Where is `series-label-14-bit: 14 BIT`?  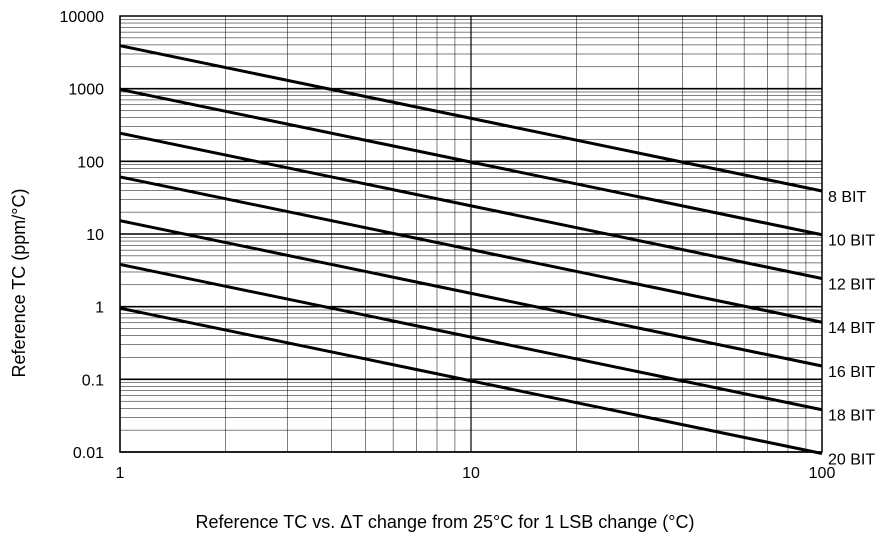 series-label-14-bit: 14 BIT is located at coordinates (851, 328).